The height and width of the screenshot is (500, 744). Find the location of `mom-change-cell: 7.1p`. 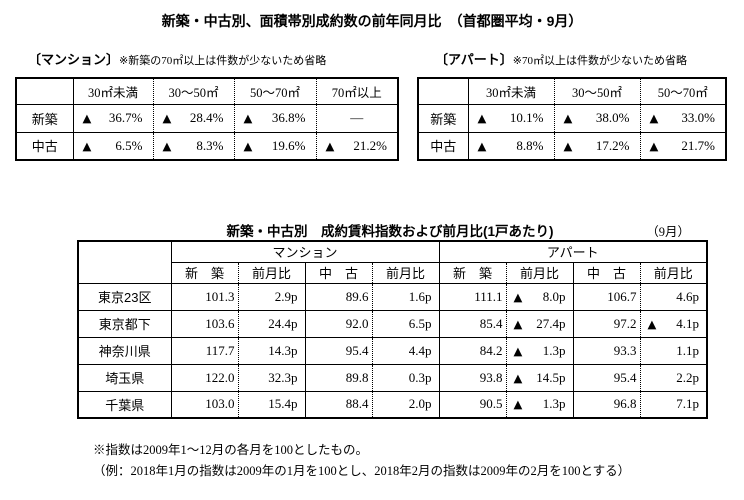

mom-change-cell: 7.1p is located at coordinates (673, 404).